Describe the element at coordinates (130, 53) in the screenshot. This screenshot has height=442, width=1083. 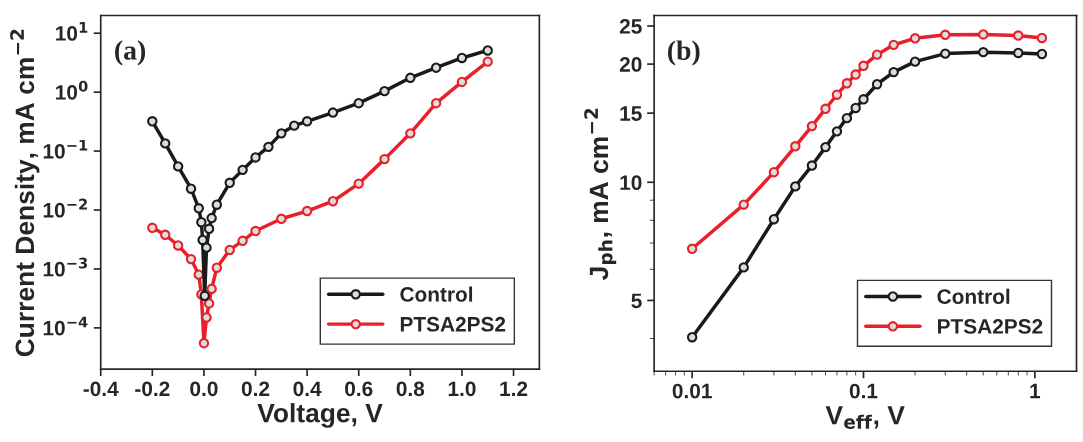
I see `annotation: (a)` at that location.